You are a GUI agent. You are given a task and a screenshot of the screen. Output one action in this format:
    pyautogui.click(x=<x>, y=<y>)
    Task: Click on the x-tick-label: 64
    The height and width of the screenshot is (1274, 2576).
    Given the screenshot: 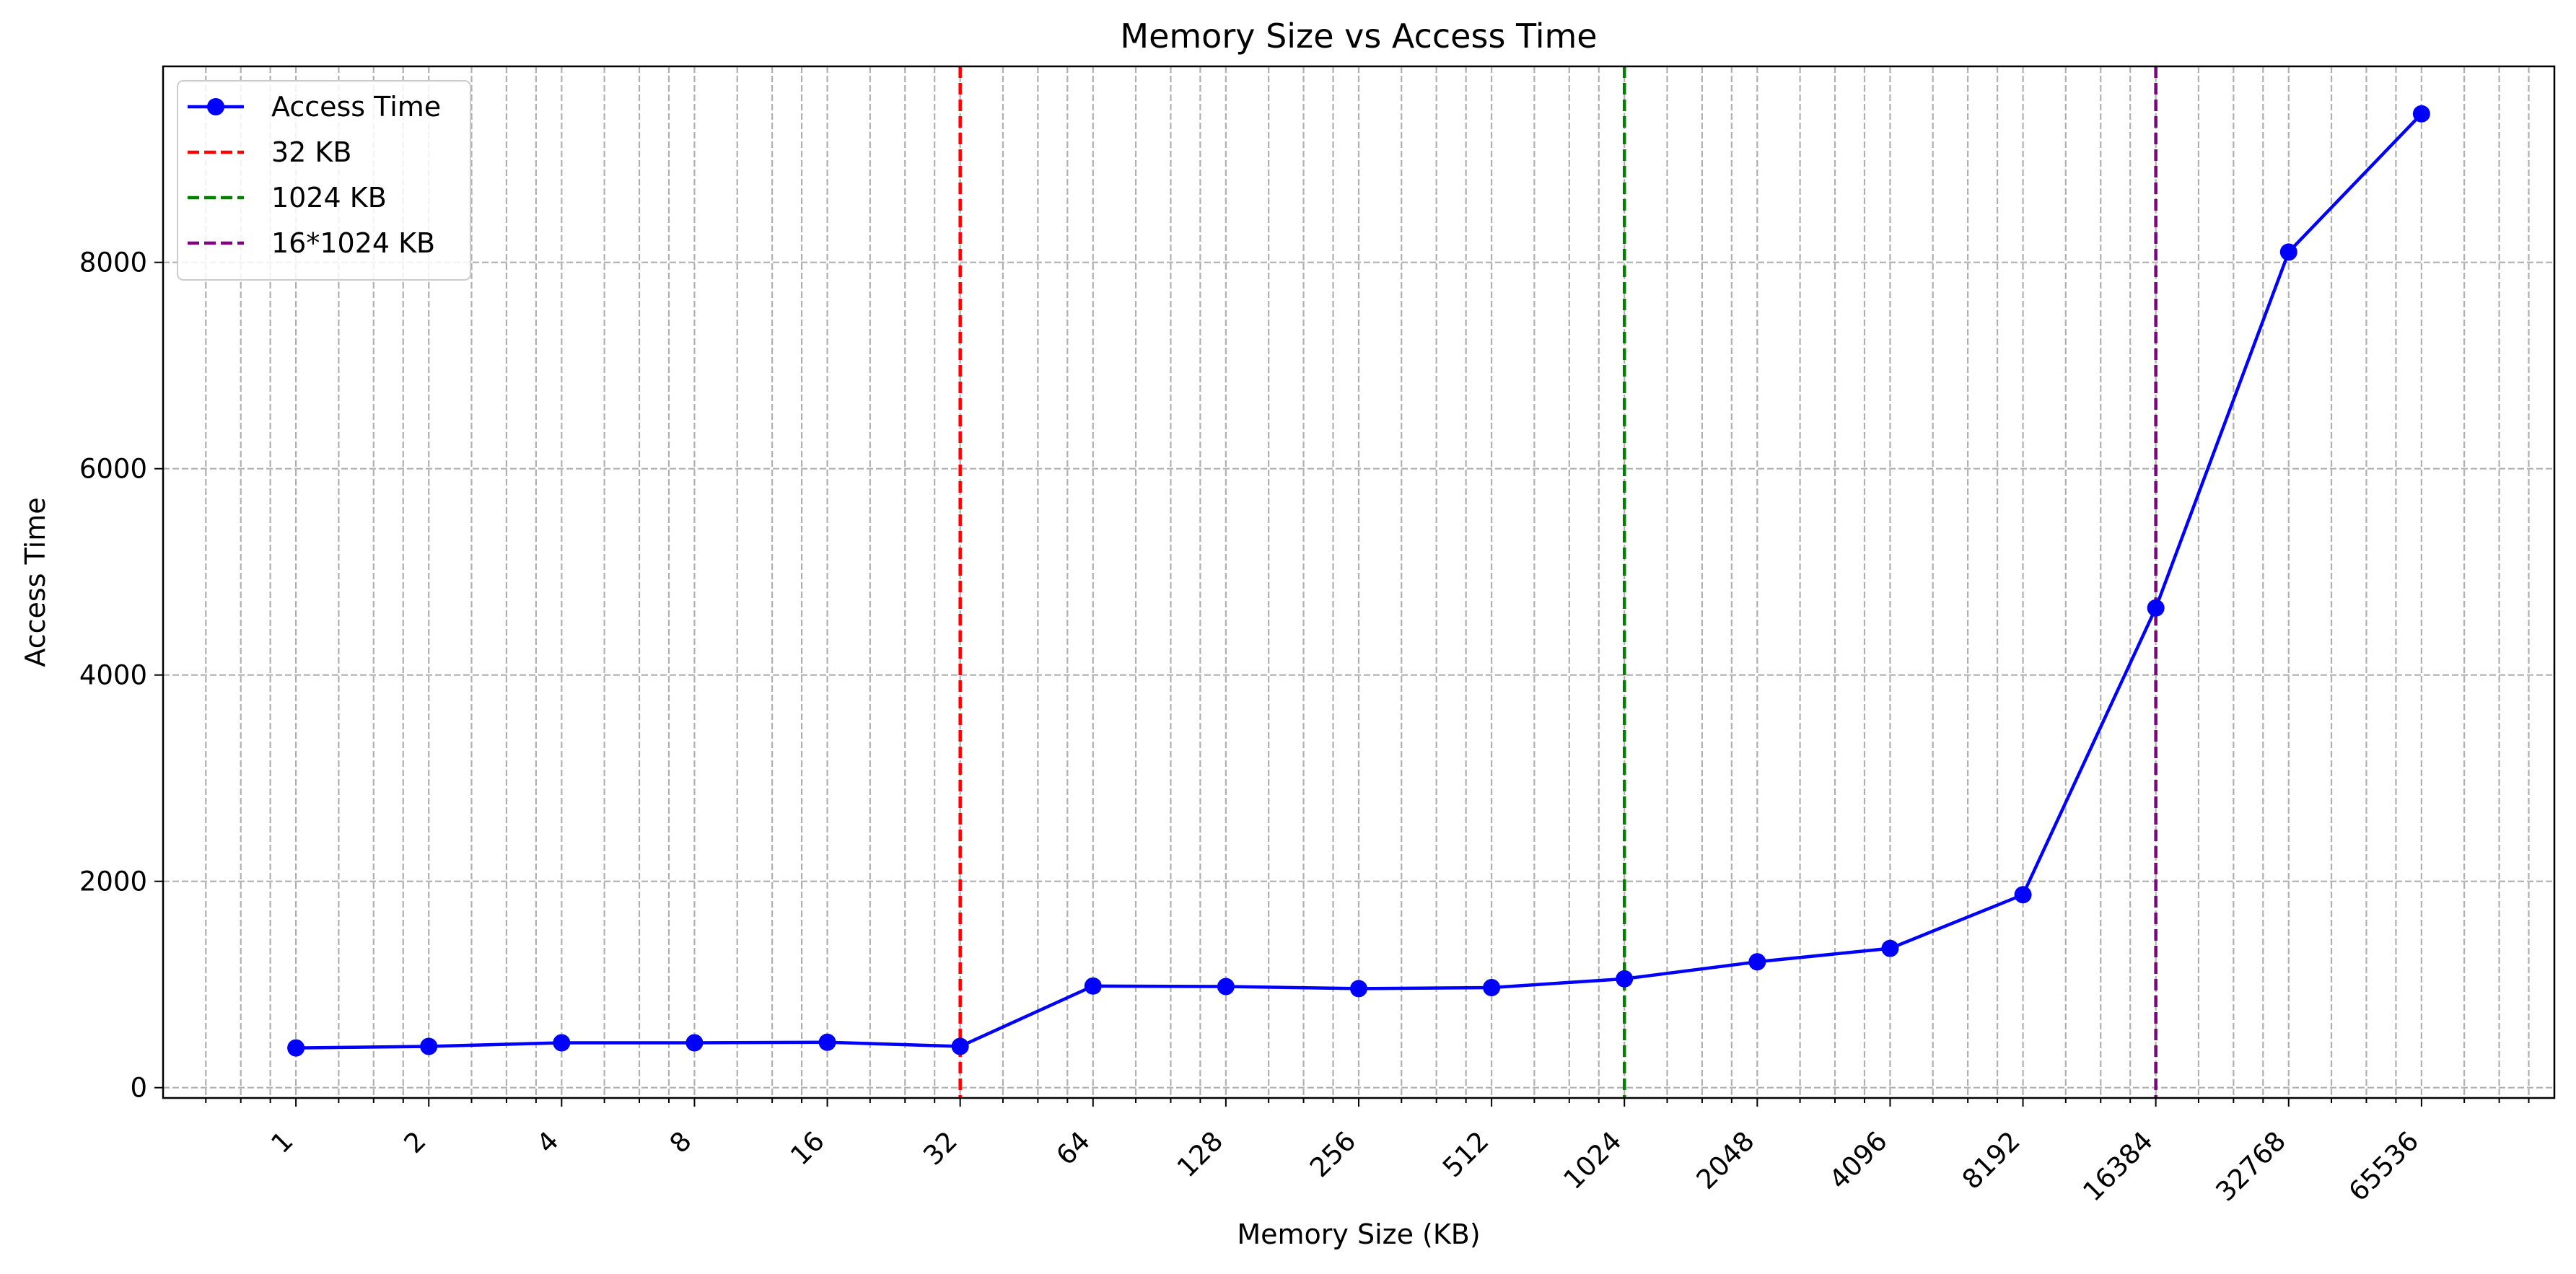 What is the action you would take?
    pyautogui.click(x=1073, y=1149)
    